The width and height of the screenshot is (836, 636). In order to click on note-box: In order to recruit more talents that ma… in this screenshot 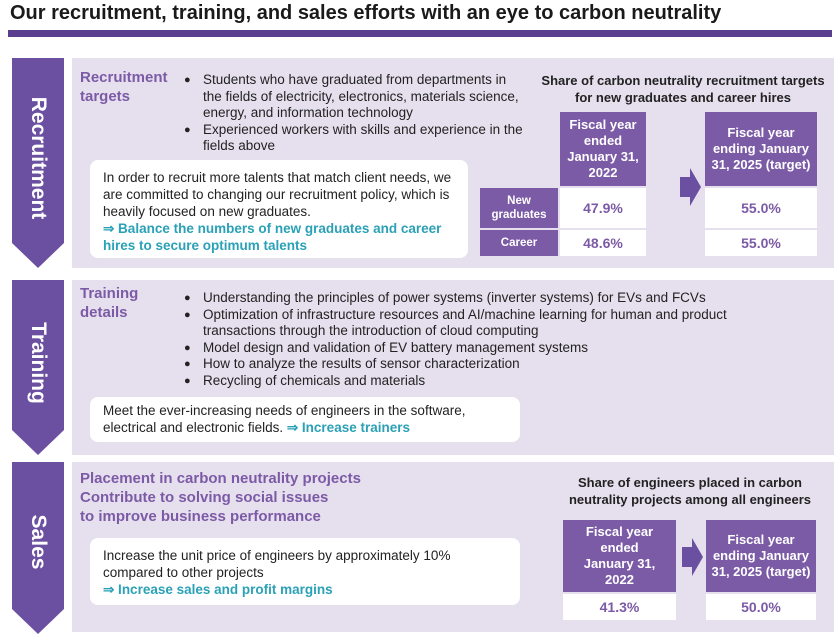, I will do `click(279, 209)`.